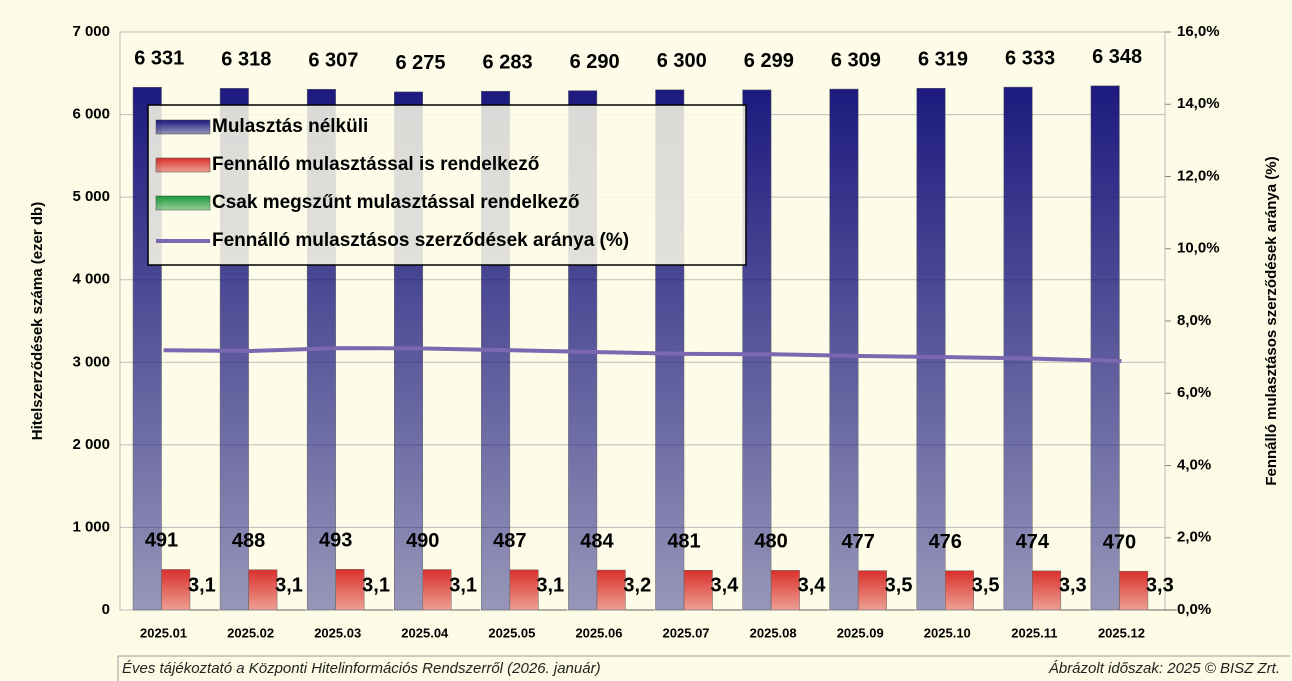  I want to click on x-tick-label: 2025.03, so click(337, 632).